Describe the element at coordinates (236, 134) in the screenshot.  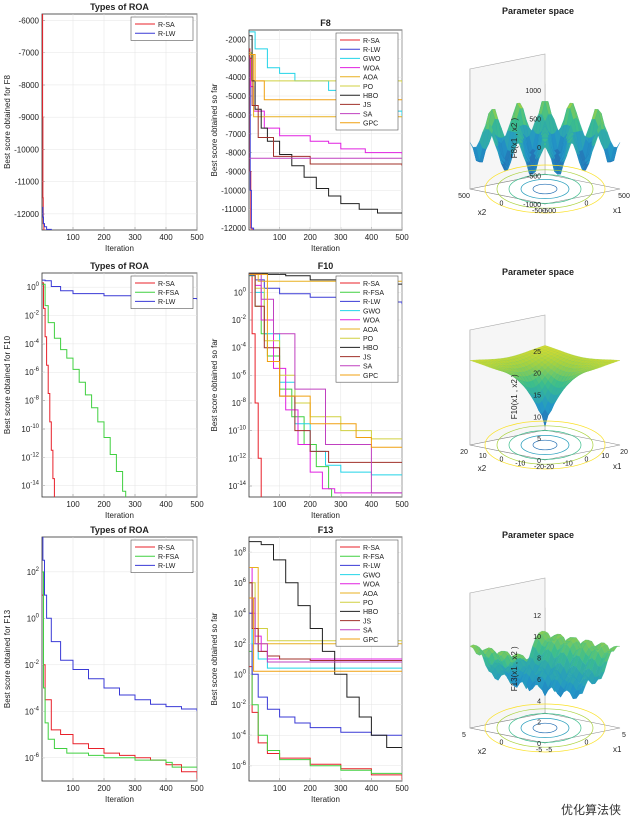
I see `y-tick-label: -7000` at that location.